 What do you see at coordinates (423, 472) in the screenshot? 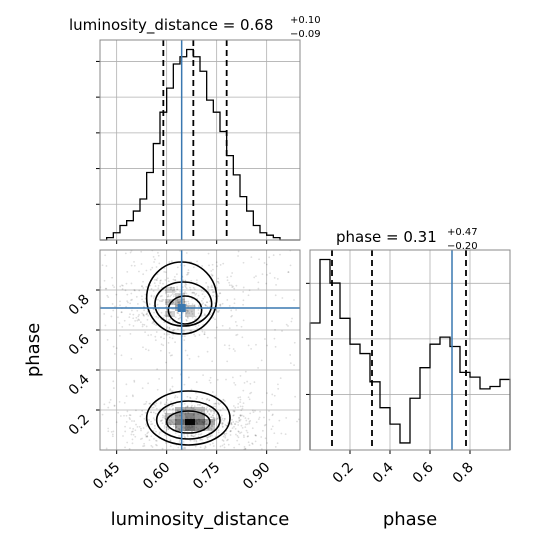
I see `hist2-xtick-label-2: 0.6` at bounding box center [423, 472].